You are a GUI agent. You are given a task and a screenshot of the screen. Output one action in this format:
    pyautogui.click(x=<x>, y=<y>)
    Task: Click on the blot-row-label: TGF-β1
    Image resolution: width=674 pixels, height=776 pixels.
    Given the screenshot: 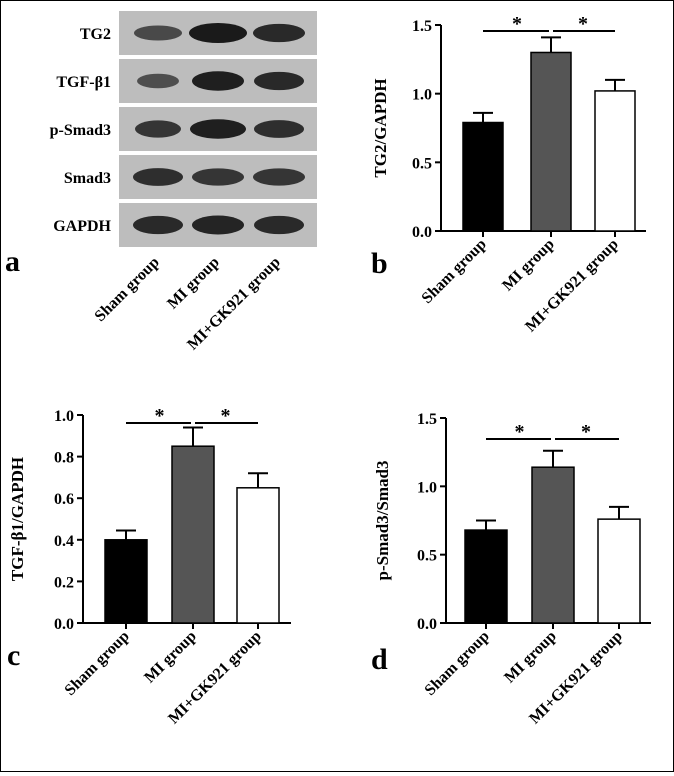 What is the action you would take?
    pyautogui.click(x=83, y=82)
    